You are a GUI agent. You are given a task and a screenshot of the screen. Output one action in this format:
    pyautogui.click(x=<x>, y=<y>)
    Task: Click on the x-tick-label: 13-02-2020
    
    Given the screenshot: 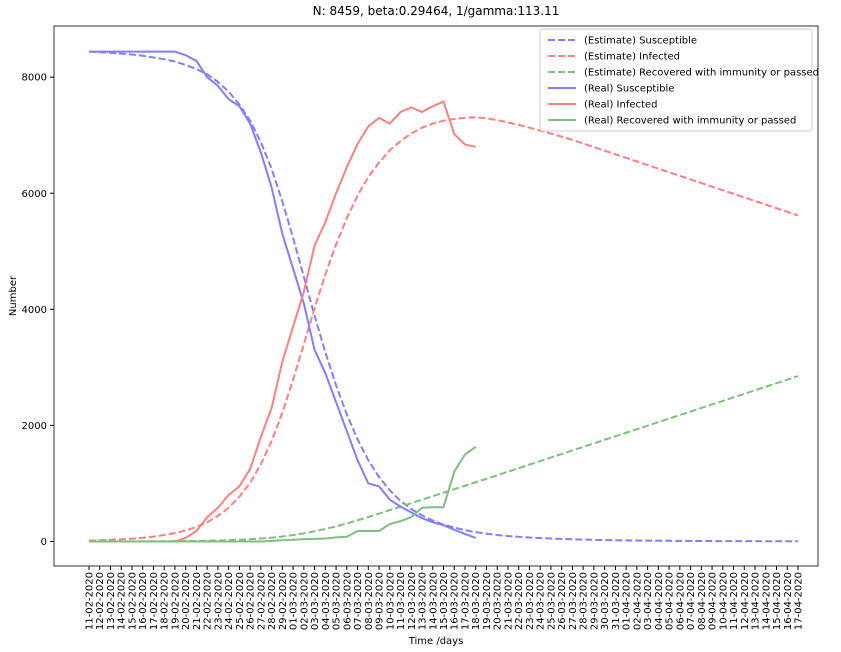 What is the action you would take?
    pyautogui.click(x=111, y=601)
    